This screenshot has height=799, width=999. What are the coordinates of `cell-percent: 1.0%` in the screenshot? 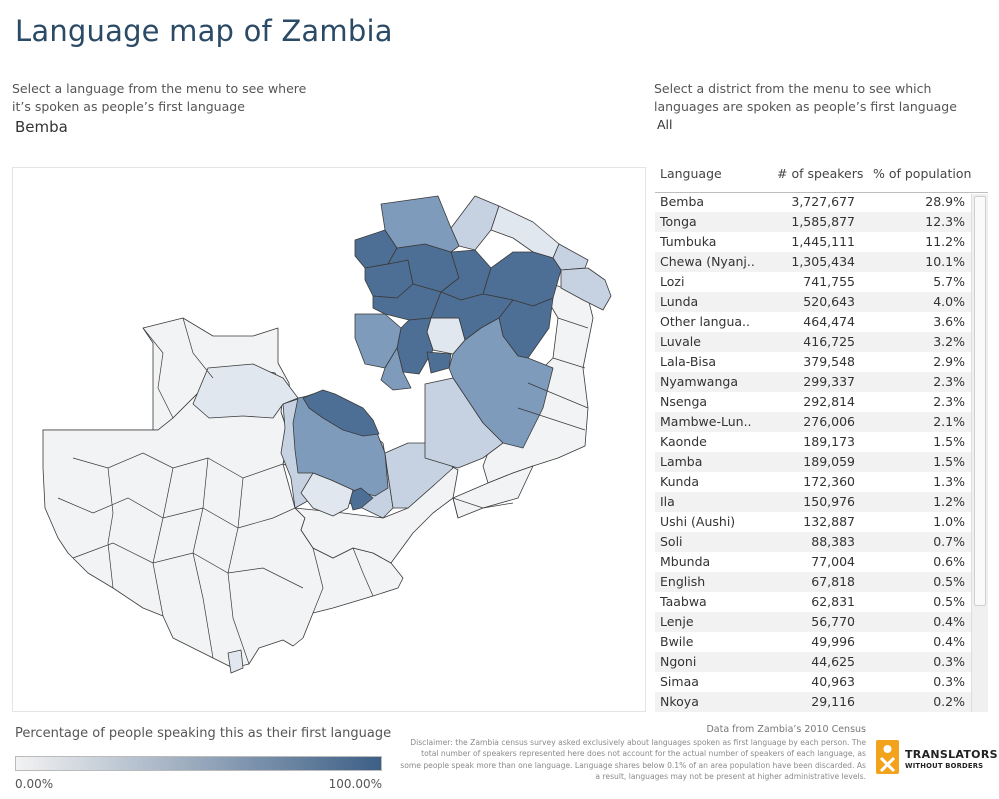 It's located at (949, 521).